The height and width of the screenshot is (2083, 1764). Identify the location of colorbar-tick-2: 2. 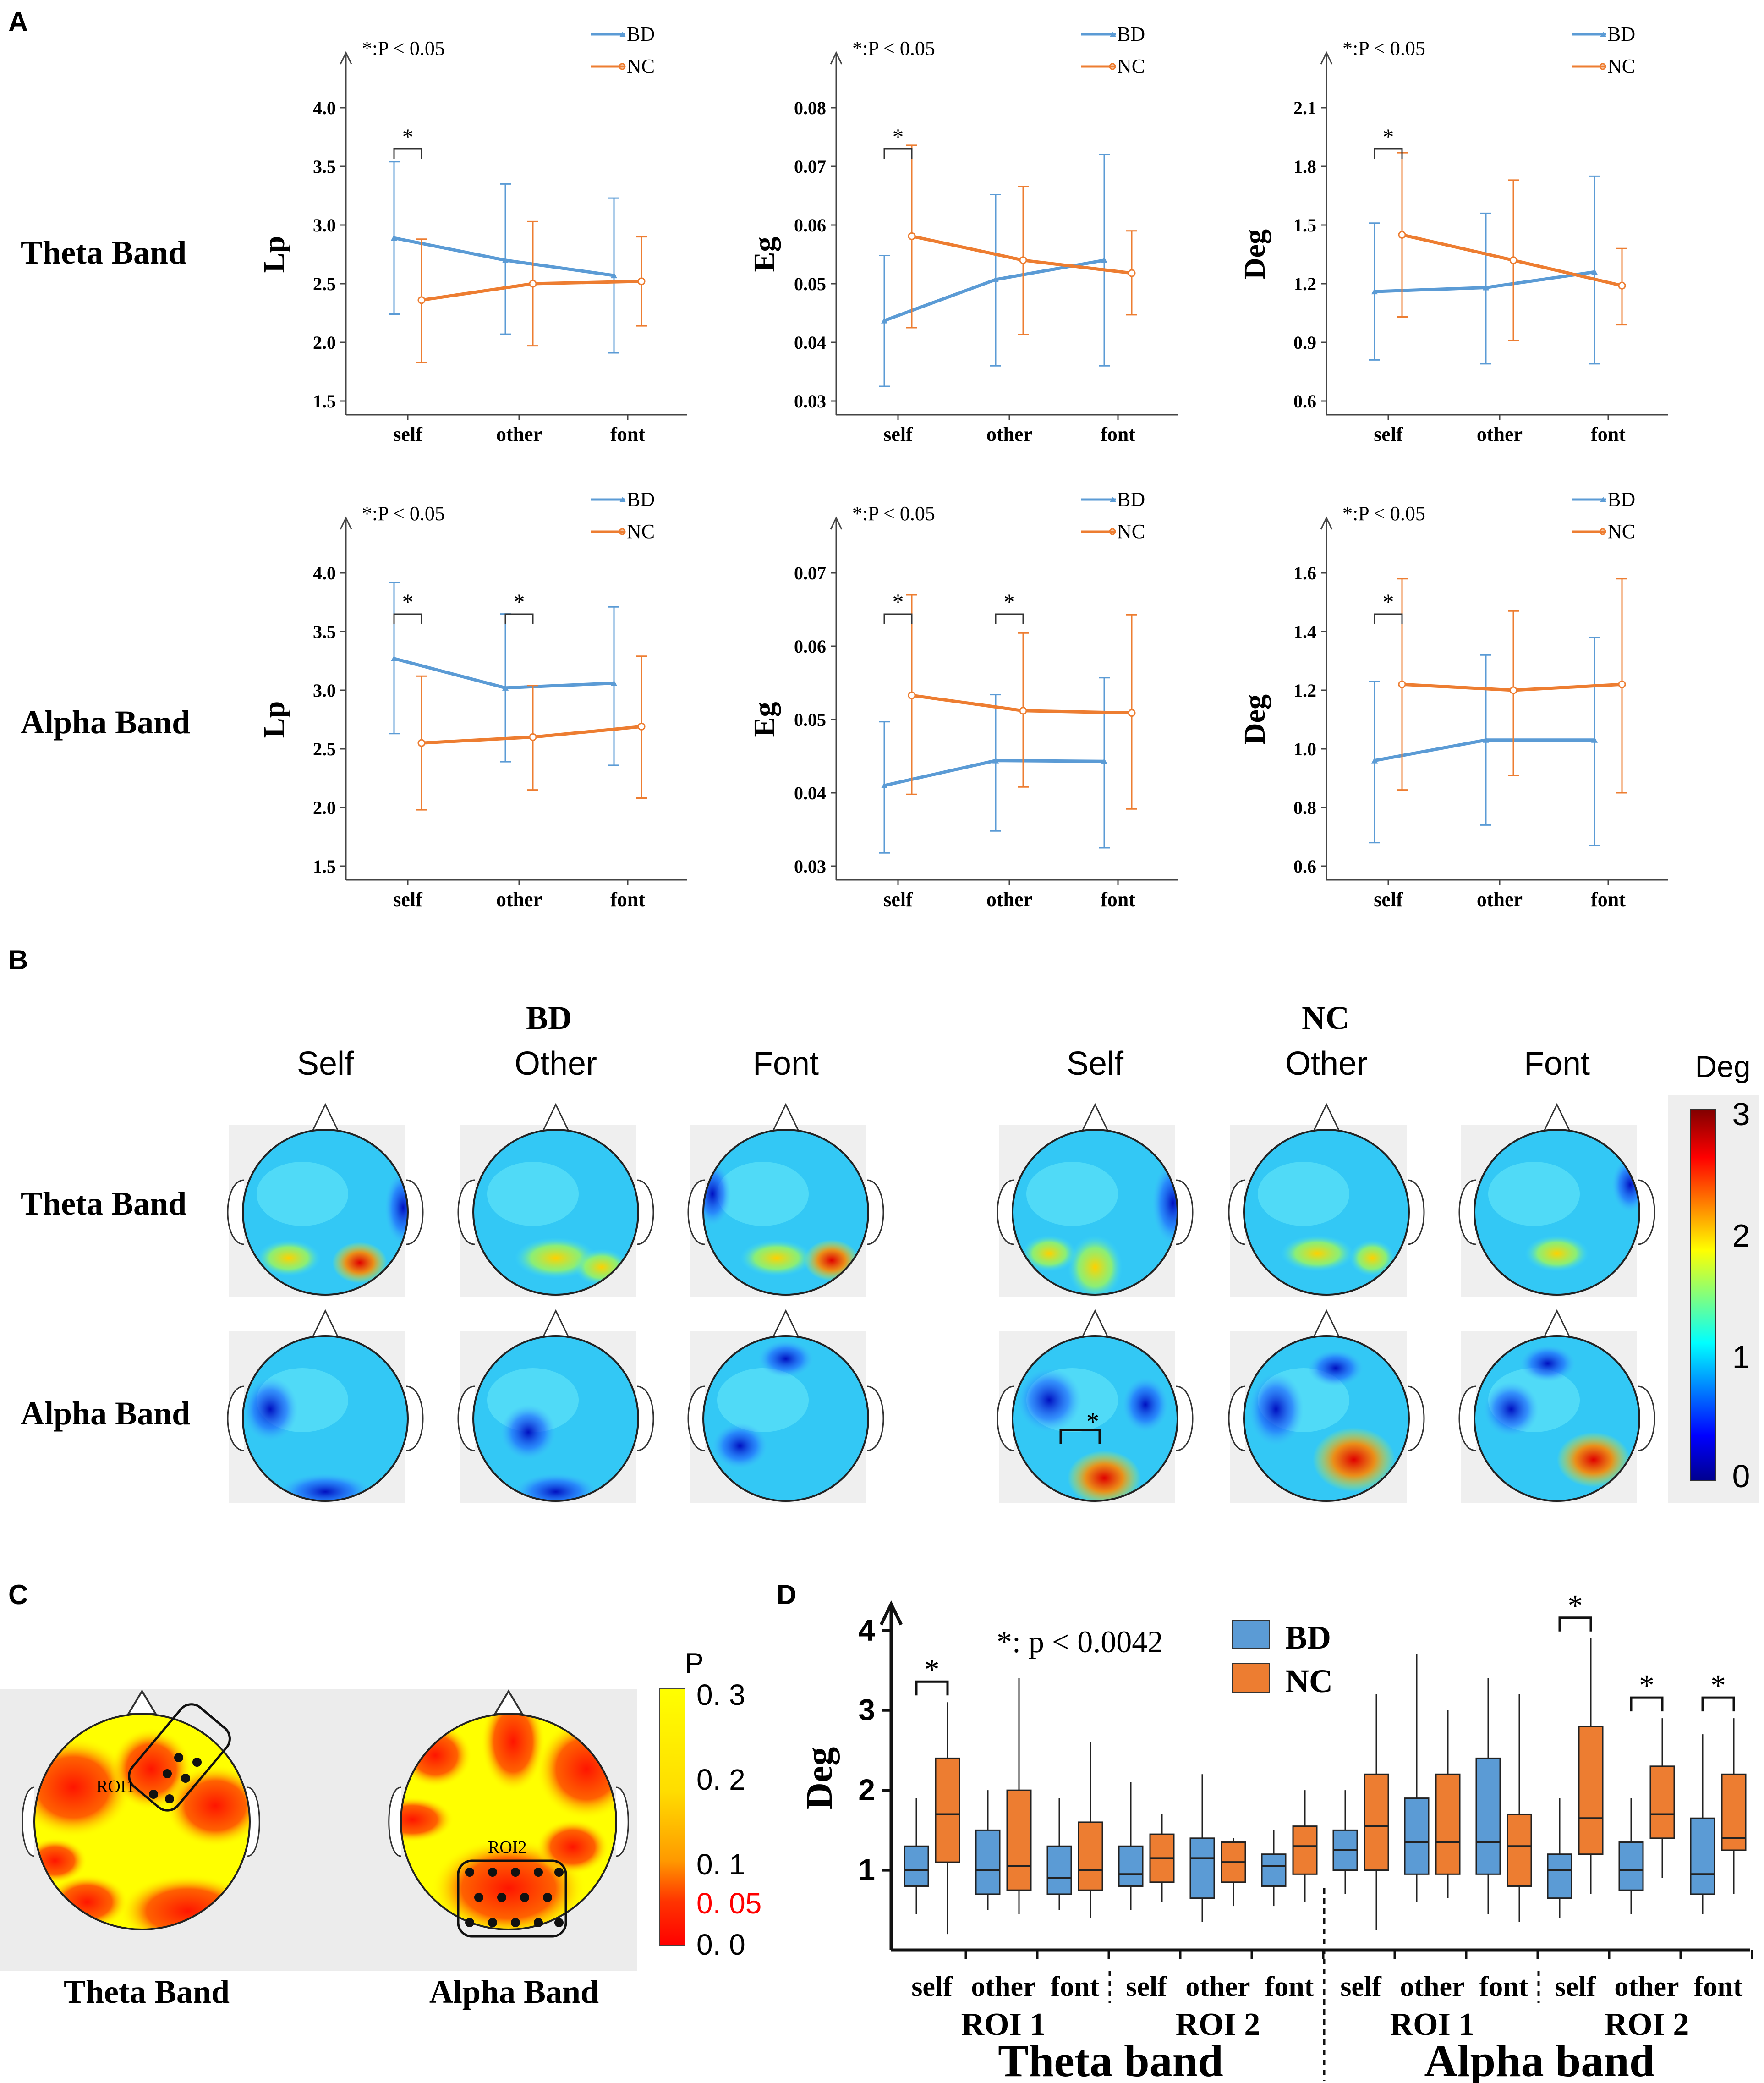
(1741, 1235).